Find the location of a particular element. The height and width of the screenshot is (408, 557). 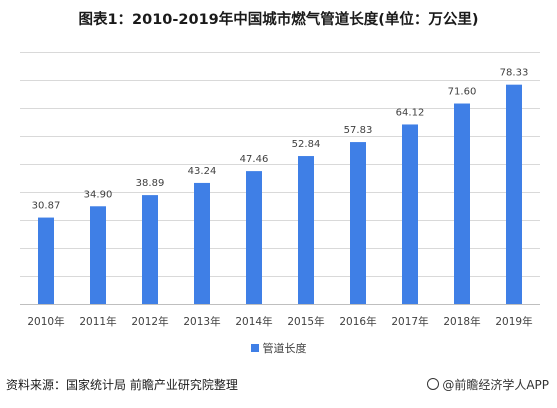

x-tick-label: 2019年 is located at coordinates (513, 321).